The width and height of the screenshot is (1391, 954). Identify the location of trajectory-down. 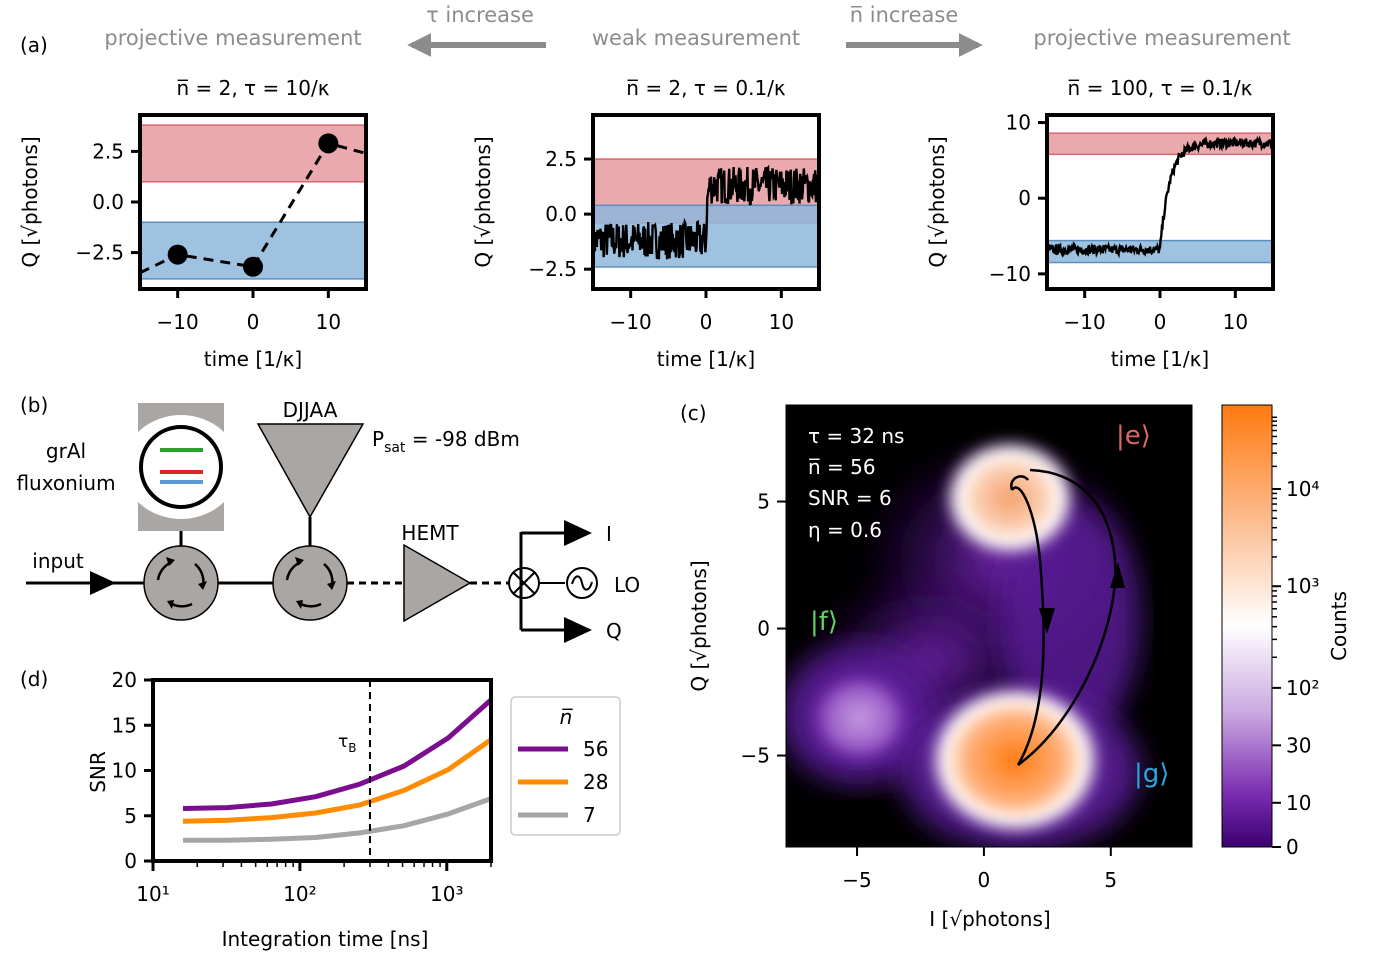
(1027, 626).